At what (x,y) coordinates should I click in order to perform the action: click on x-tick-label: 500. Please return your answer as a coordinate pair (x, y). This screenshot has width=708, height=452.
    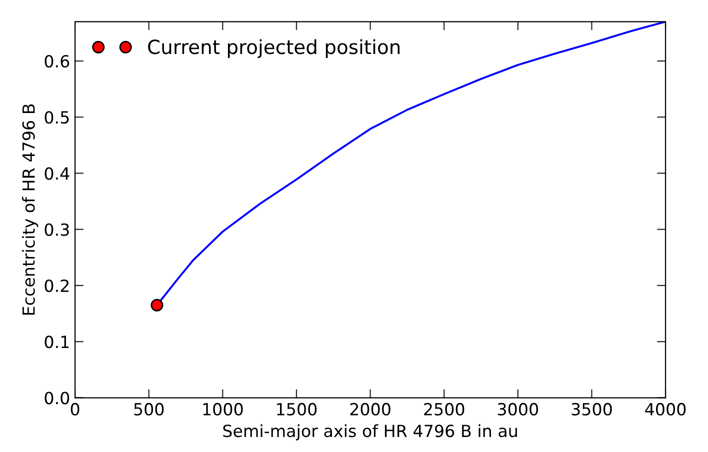
    Looking at the image, I should click on (149, 409).